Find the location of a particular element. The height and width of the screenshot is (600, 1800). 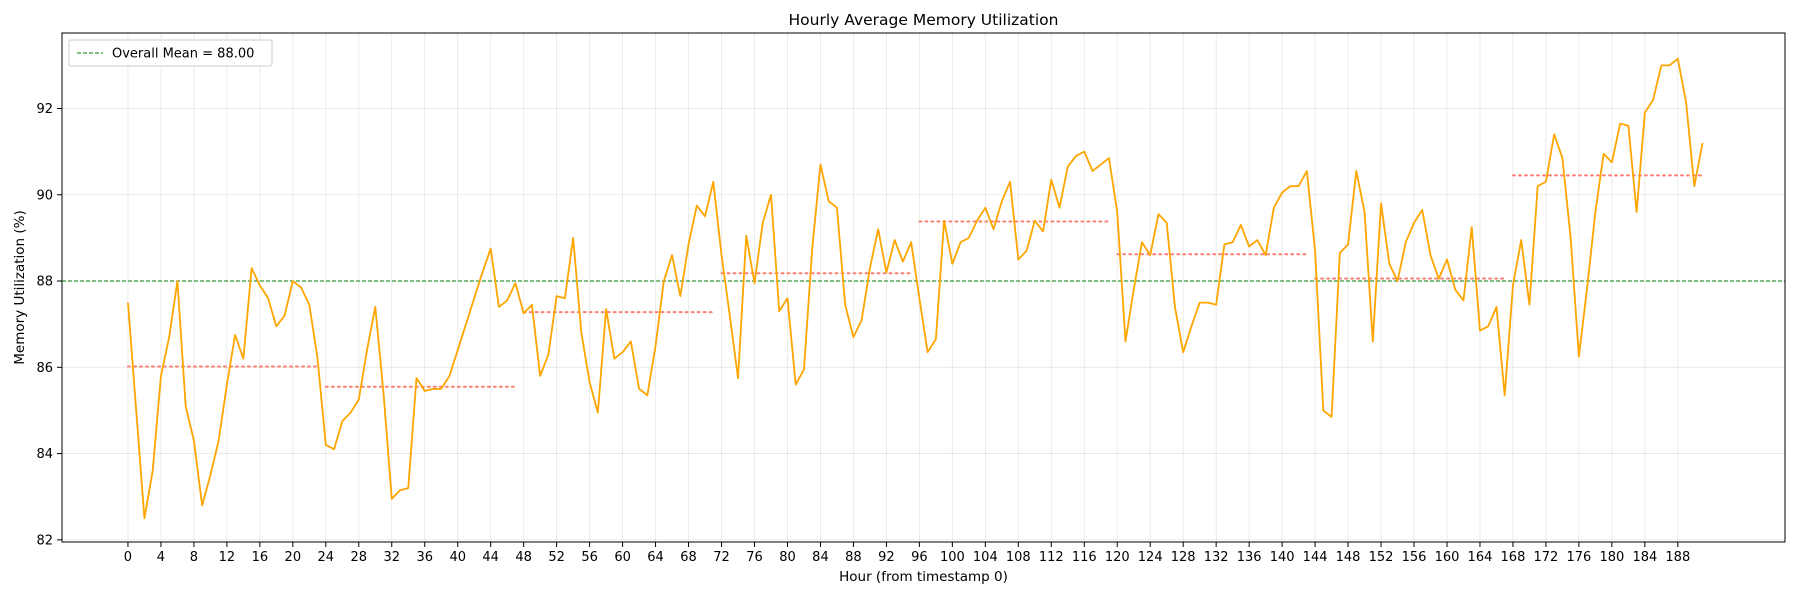

x-tick-label: 36 is located at coordinates (424, 557).